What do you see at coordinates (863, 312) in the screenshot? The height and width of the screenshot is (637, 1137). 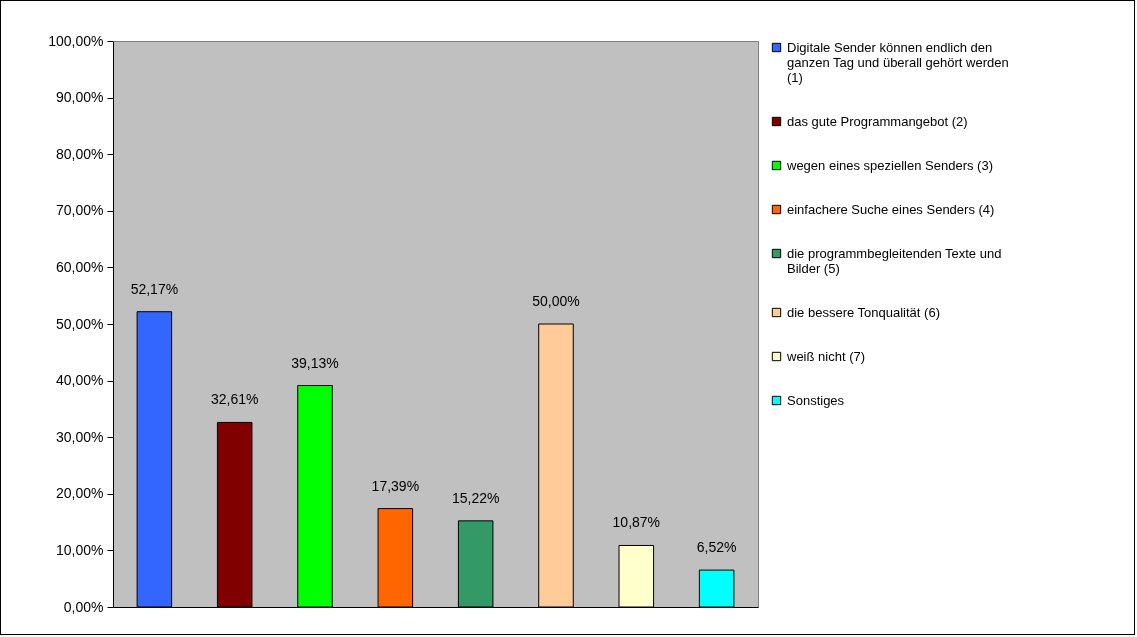 I see `legend-label: die bessere Tonqualität (6)` at bounding box center [863, 312].